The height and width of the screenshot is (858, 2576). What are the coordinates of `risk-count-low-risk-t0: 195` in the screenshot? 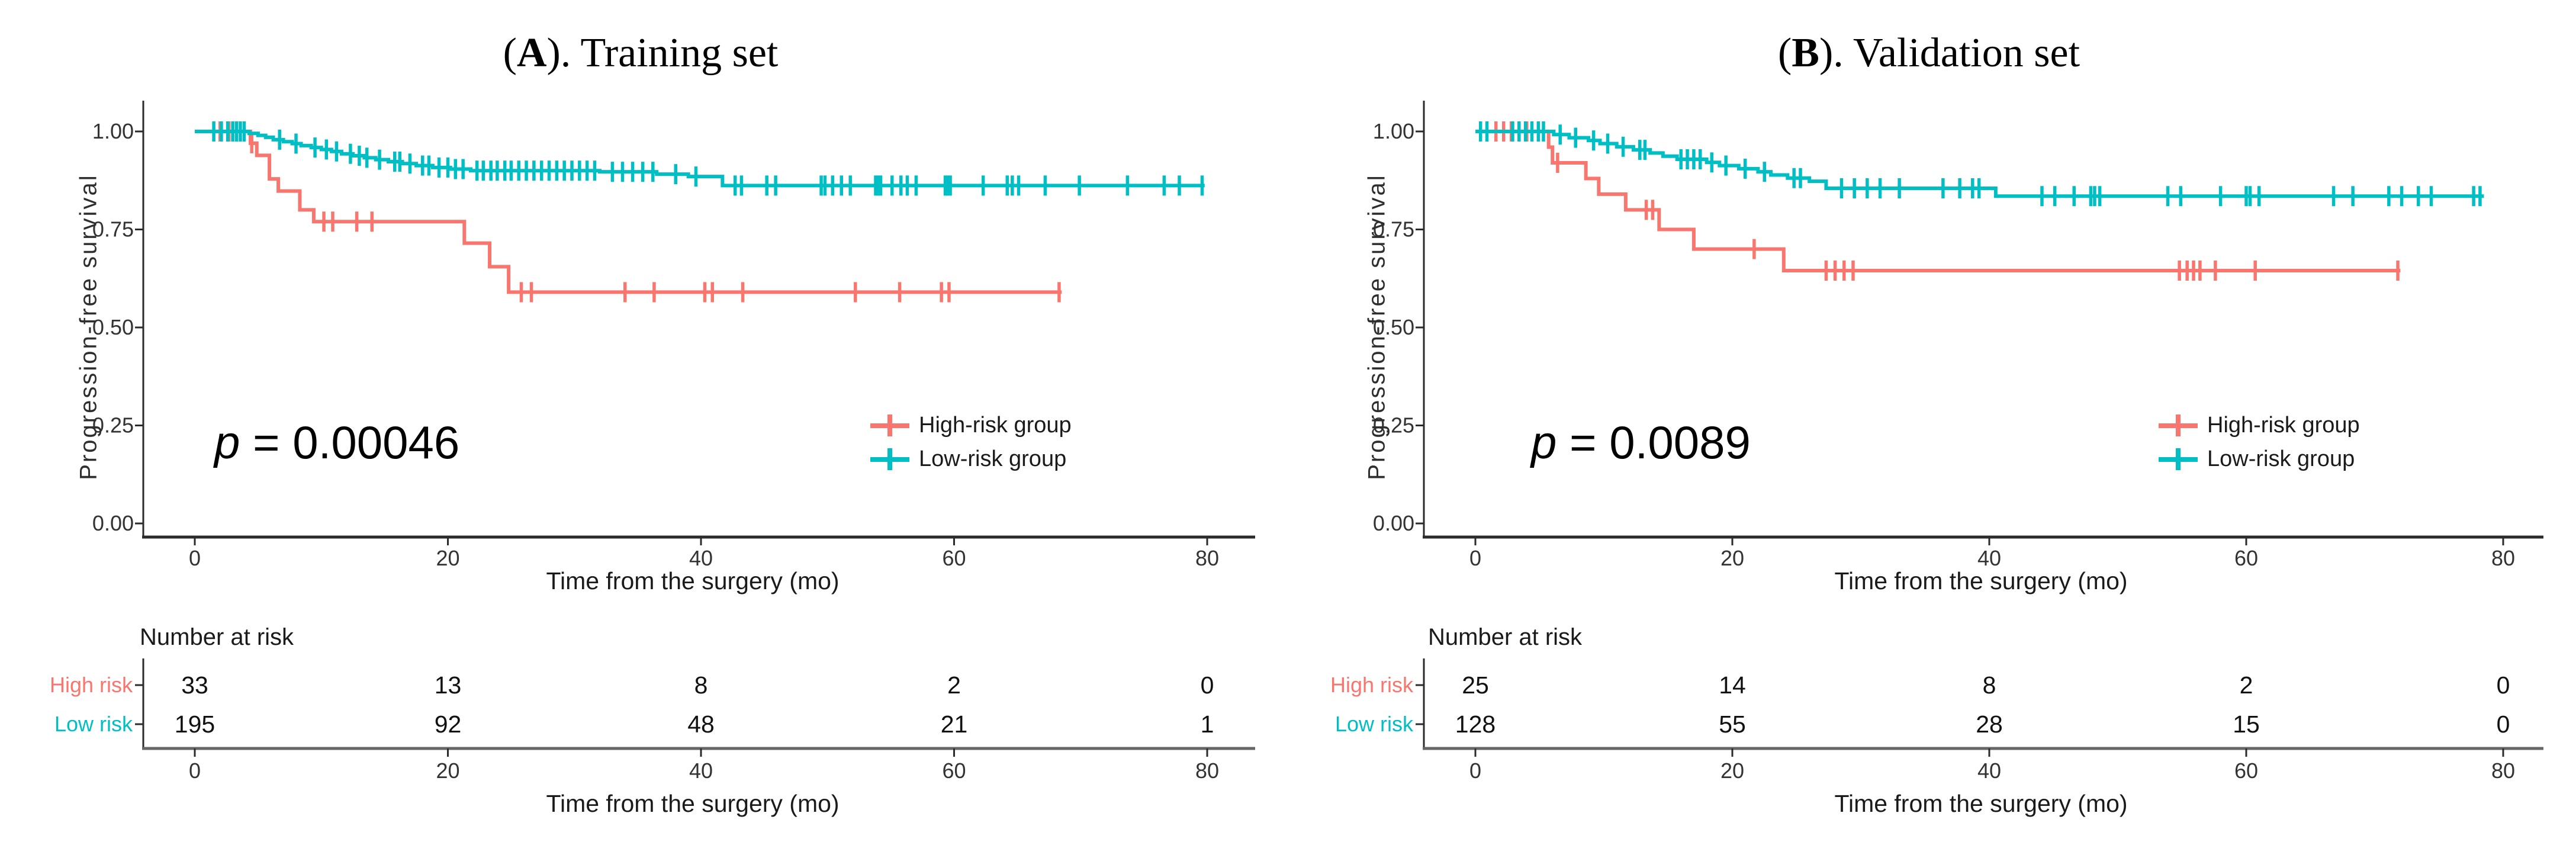 It's located at (195, 724).